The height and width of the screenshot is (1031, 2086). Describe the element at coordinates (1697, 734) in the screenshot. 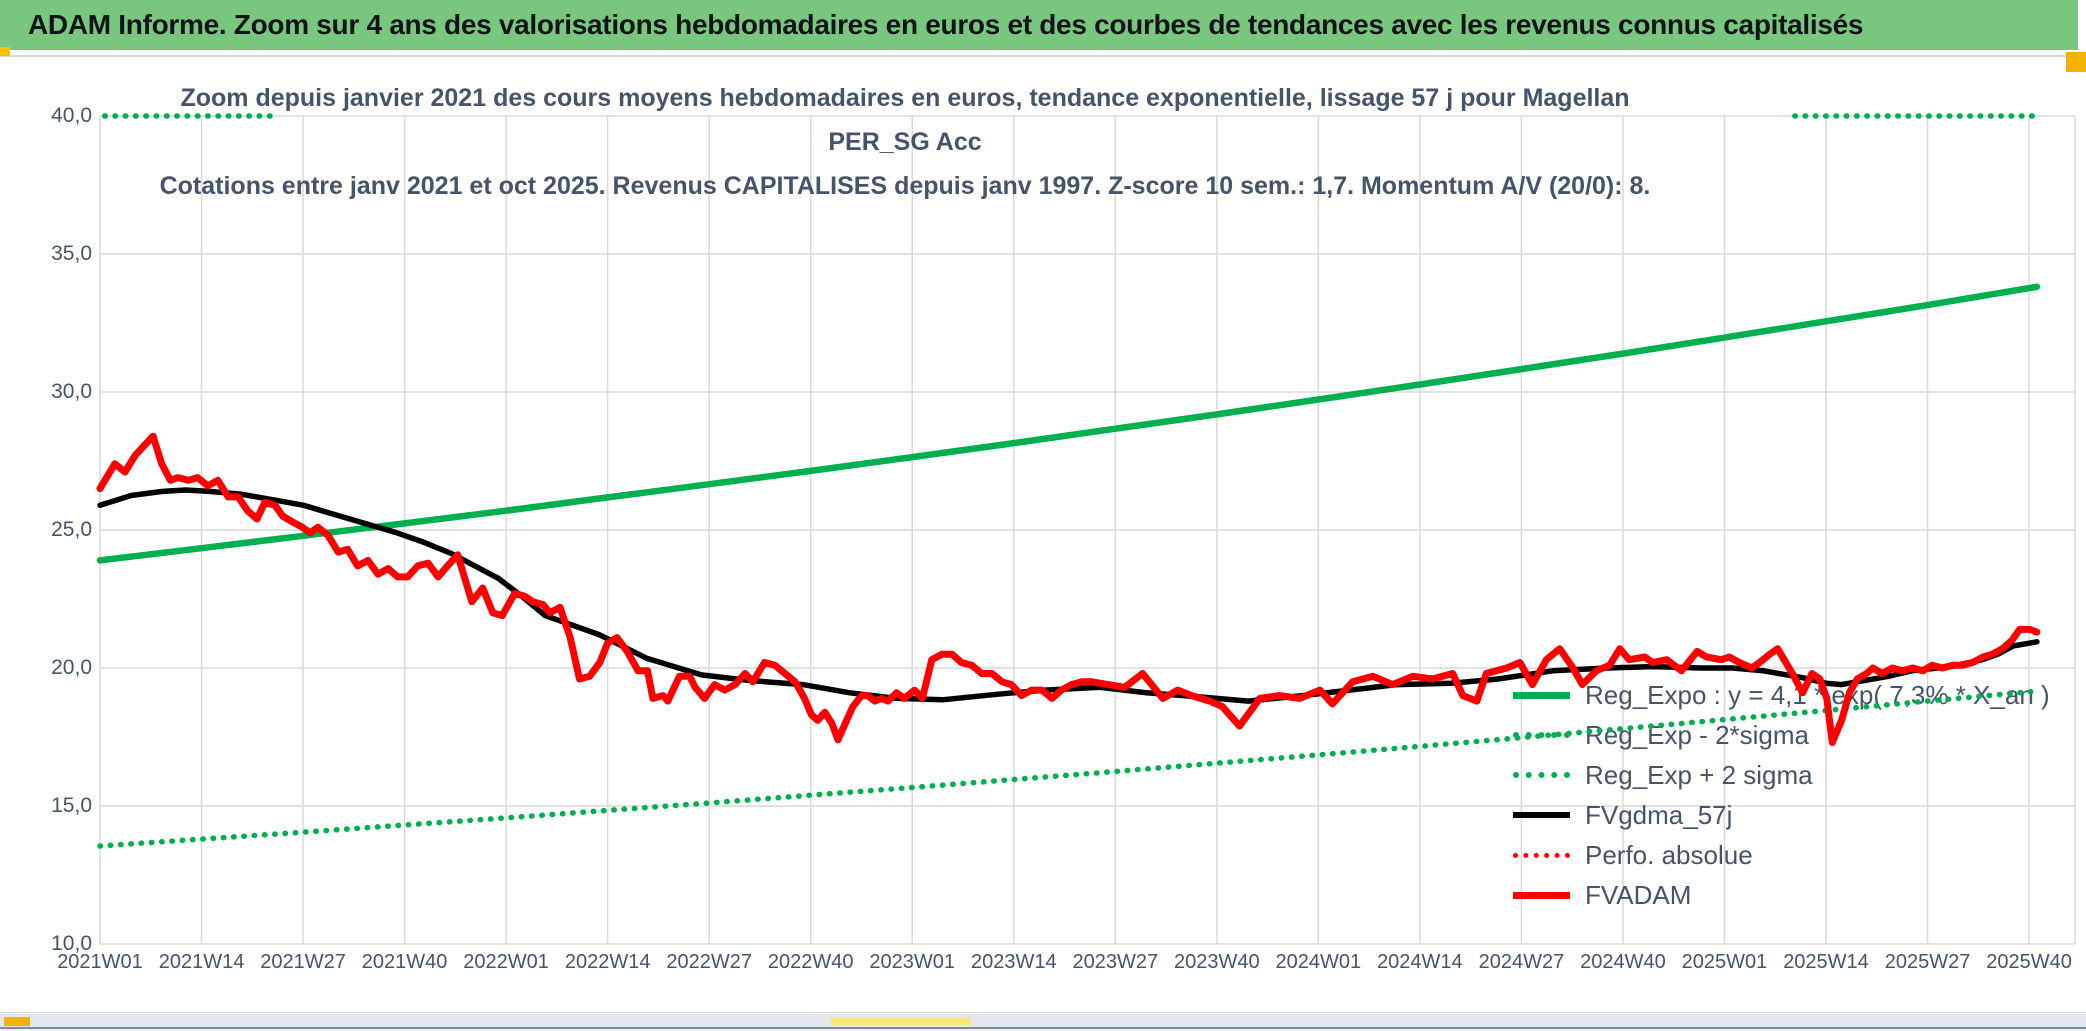

I see `legend-label: Reg_Exp - 2*sigma` at that location.